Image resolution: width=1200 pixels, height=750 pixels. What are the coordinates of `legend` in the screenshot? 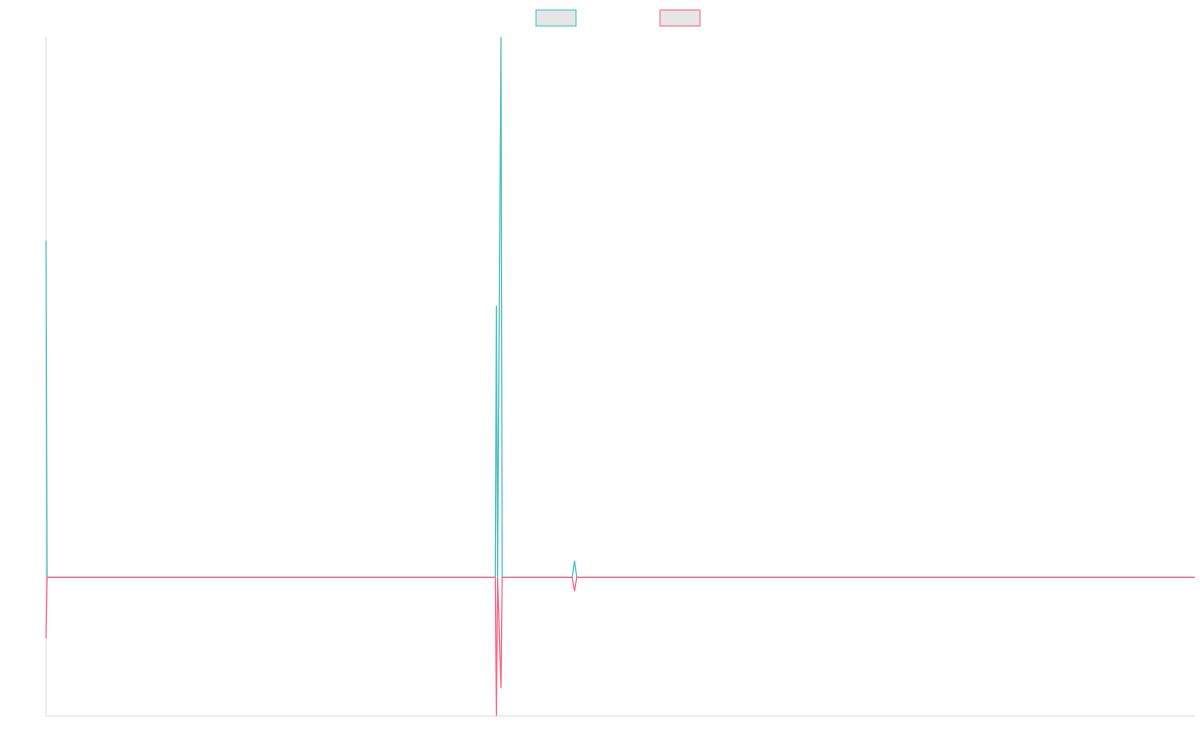 It's located at (618, 18).